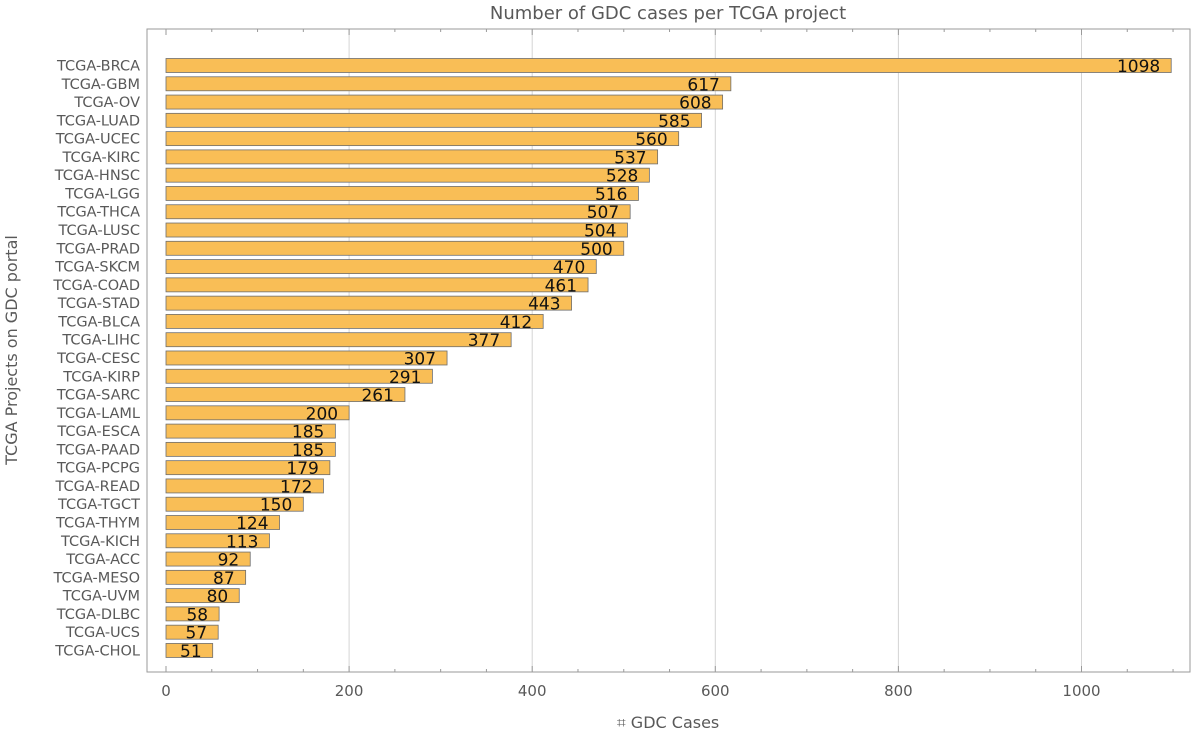 This screenshot has height=737, width=1200. Describe the element at coordinates (252, 524) in the screenshot. I see `value-label-tcga-thym: 124` at that location.